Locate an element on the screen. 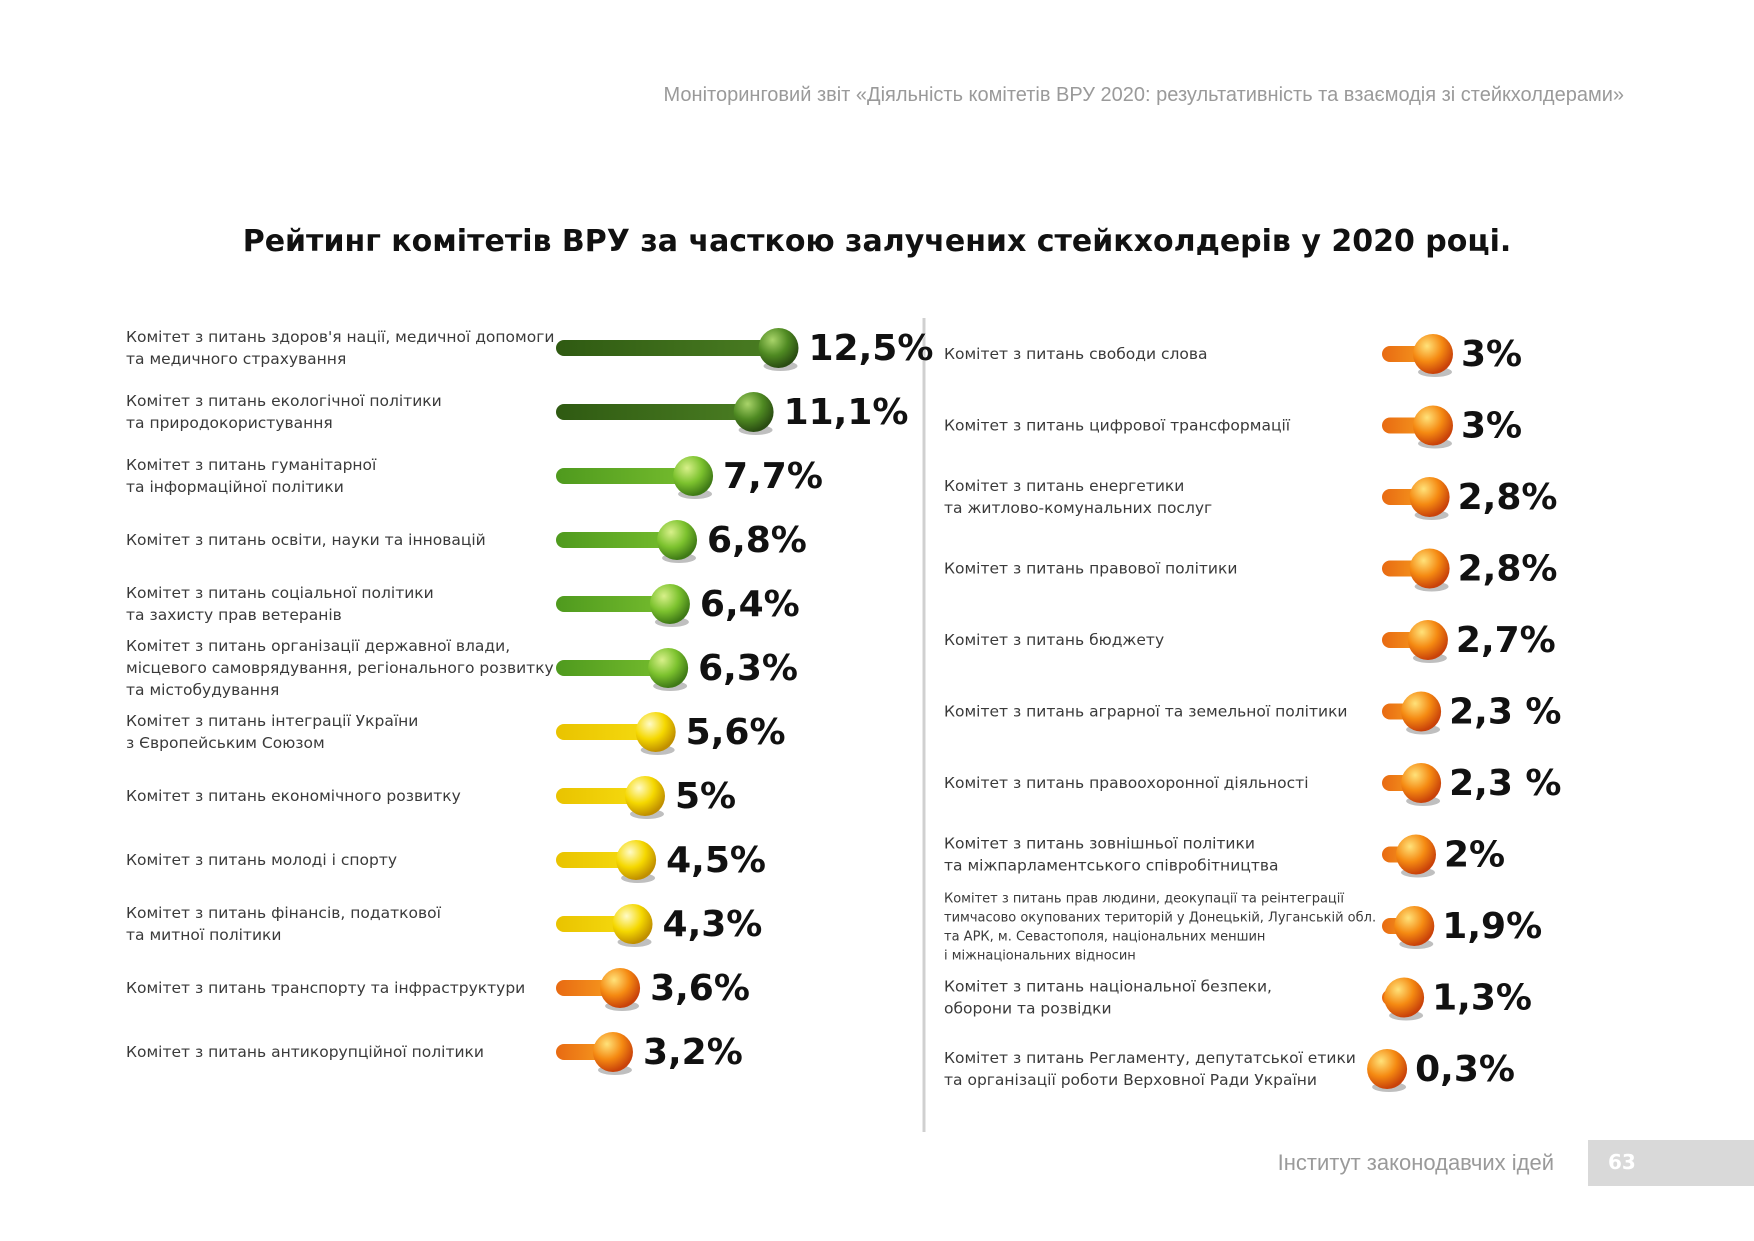  footer-organization: Інститут законодавчих ідей is located at coordinates (1415, 1162).